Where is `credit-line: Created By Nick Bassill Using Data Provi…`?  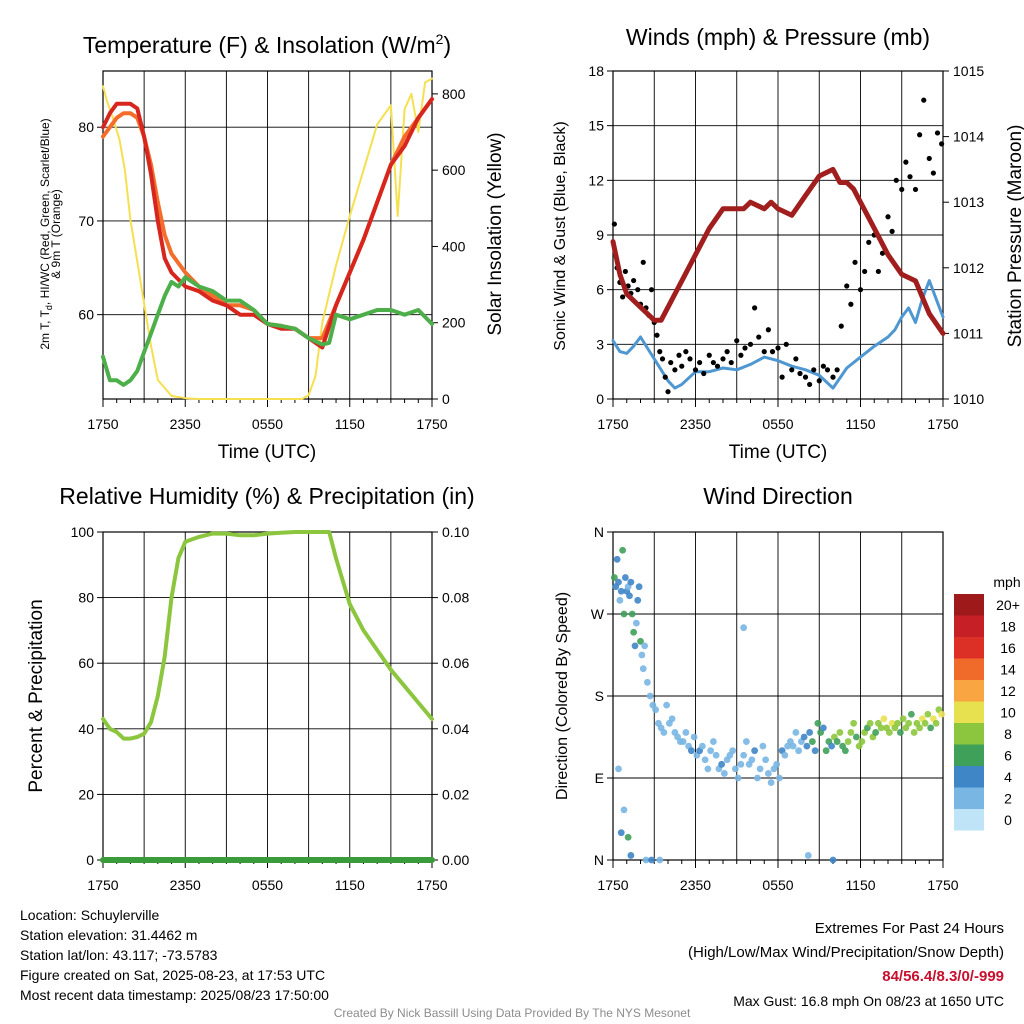
credit-line: Created By Nick Bassill Using Data Provi… is located at coordinates (512, 1013).